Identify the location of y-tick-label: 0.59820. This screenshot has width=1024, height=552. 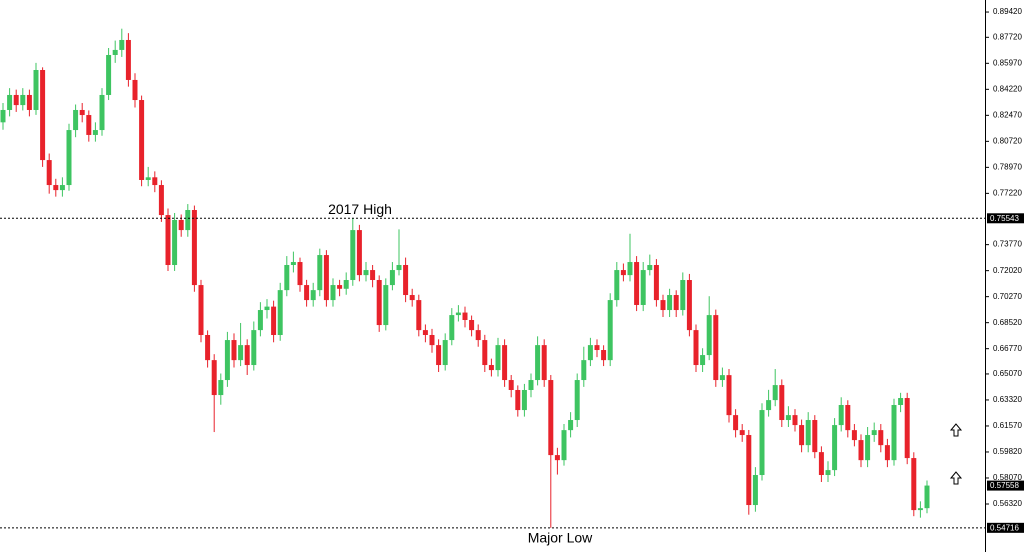
(1007, 451).